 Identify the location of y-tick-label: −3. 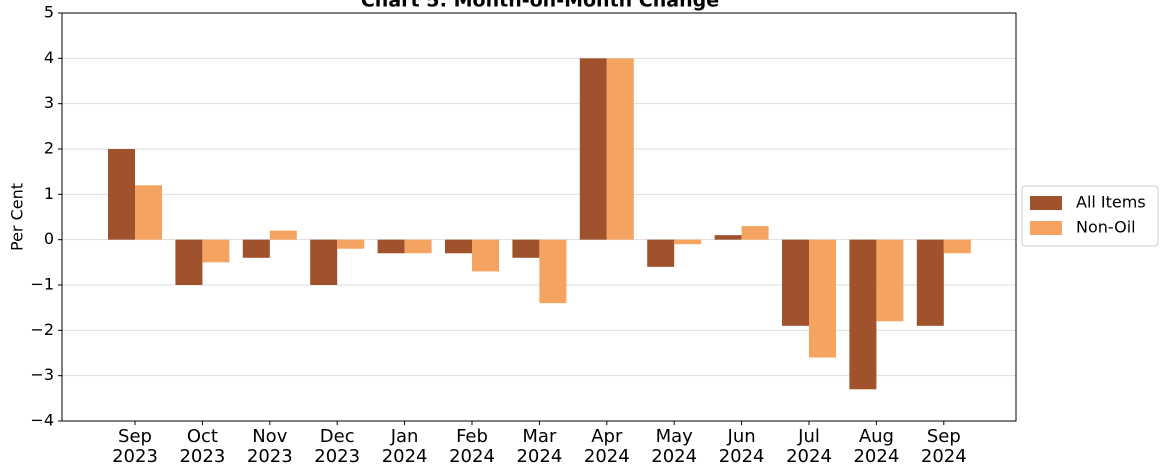
(42, 374).